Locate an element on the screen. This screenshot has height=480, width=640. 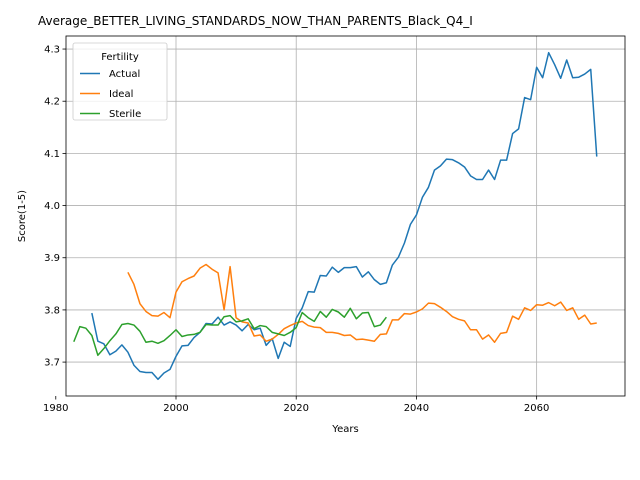
x-axis-ticks: 1980 2000 2020 2040 2060 is located at coordinates (296, 405).